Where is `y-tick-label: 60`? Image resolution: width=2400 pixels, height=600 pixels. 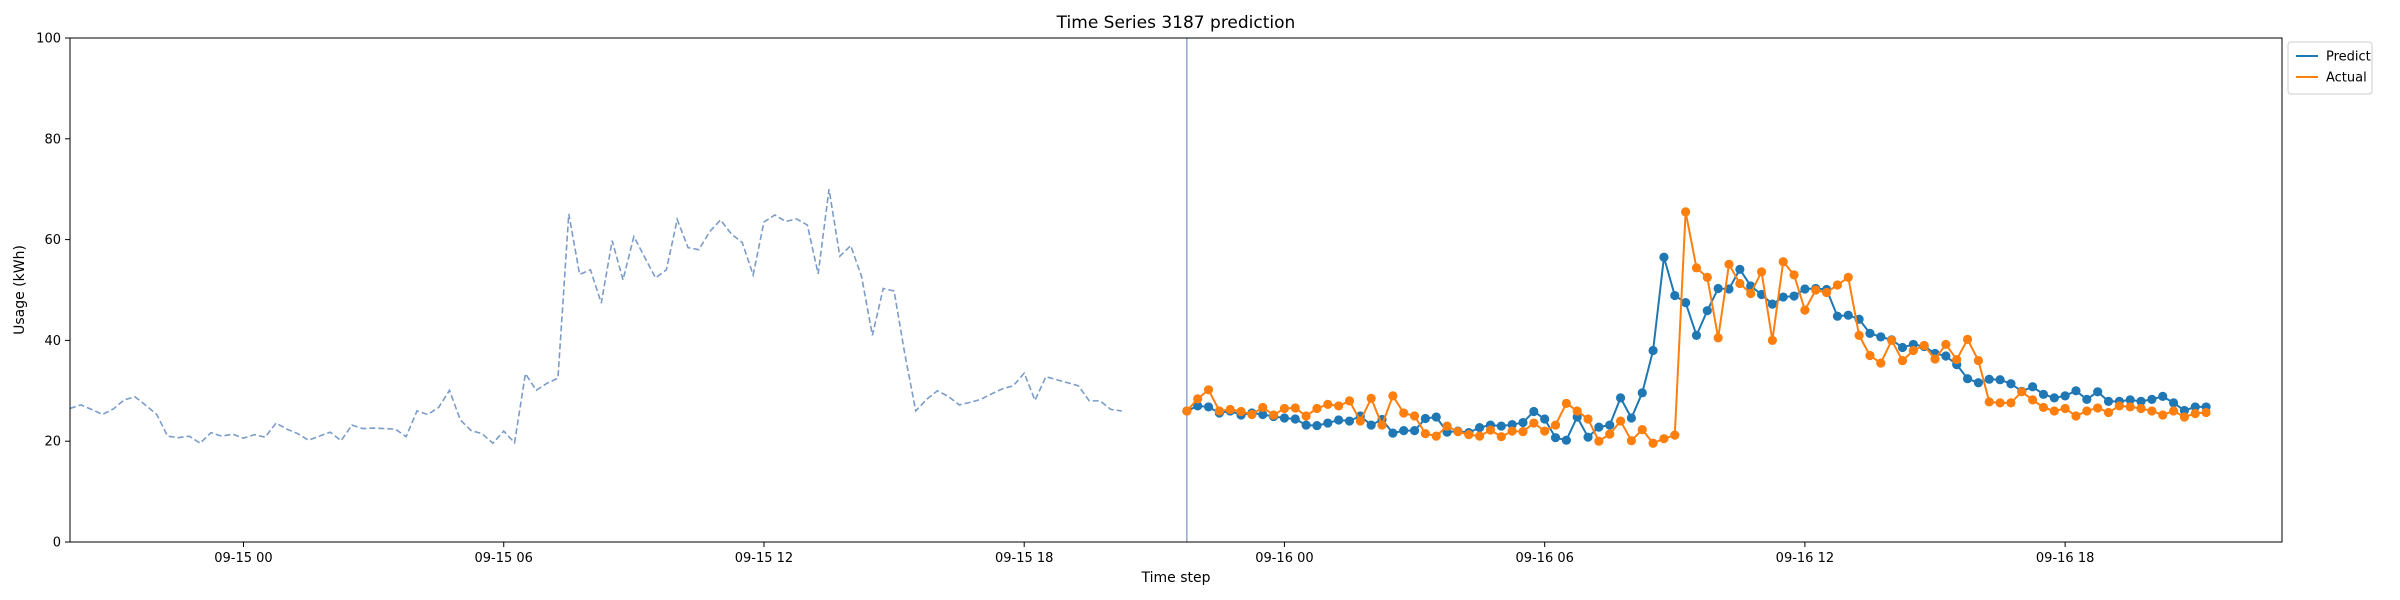
y-tick-label: 60 is located at coordinates (52, 240).